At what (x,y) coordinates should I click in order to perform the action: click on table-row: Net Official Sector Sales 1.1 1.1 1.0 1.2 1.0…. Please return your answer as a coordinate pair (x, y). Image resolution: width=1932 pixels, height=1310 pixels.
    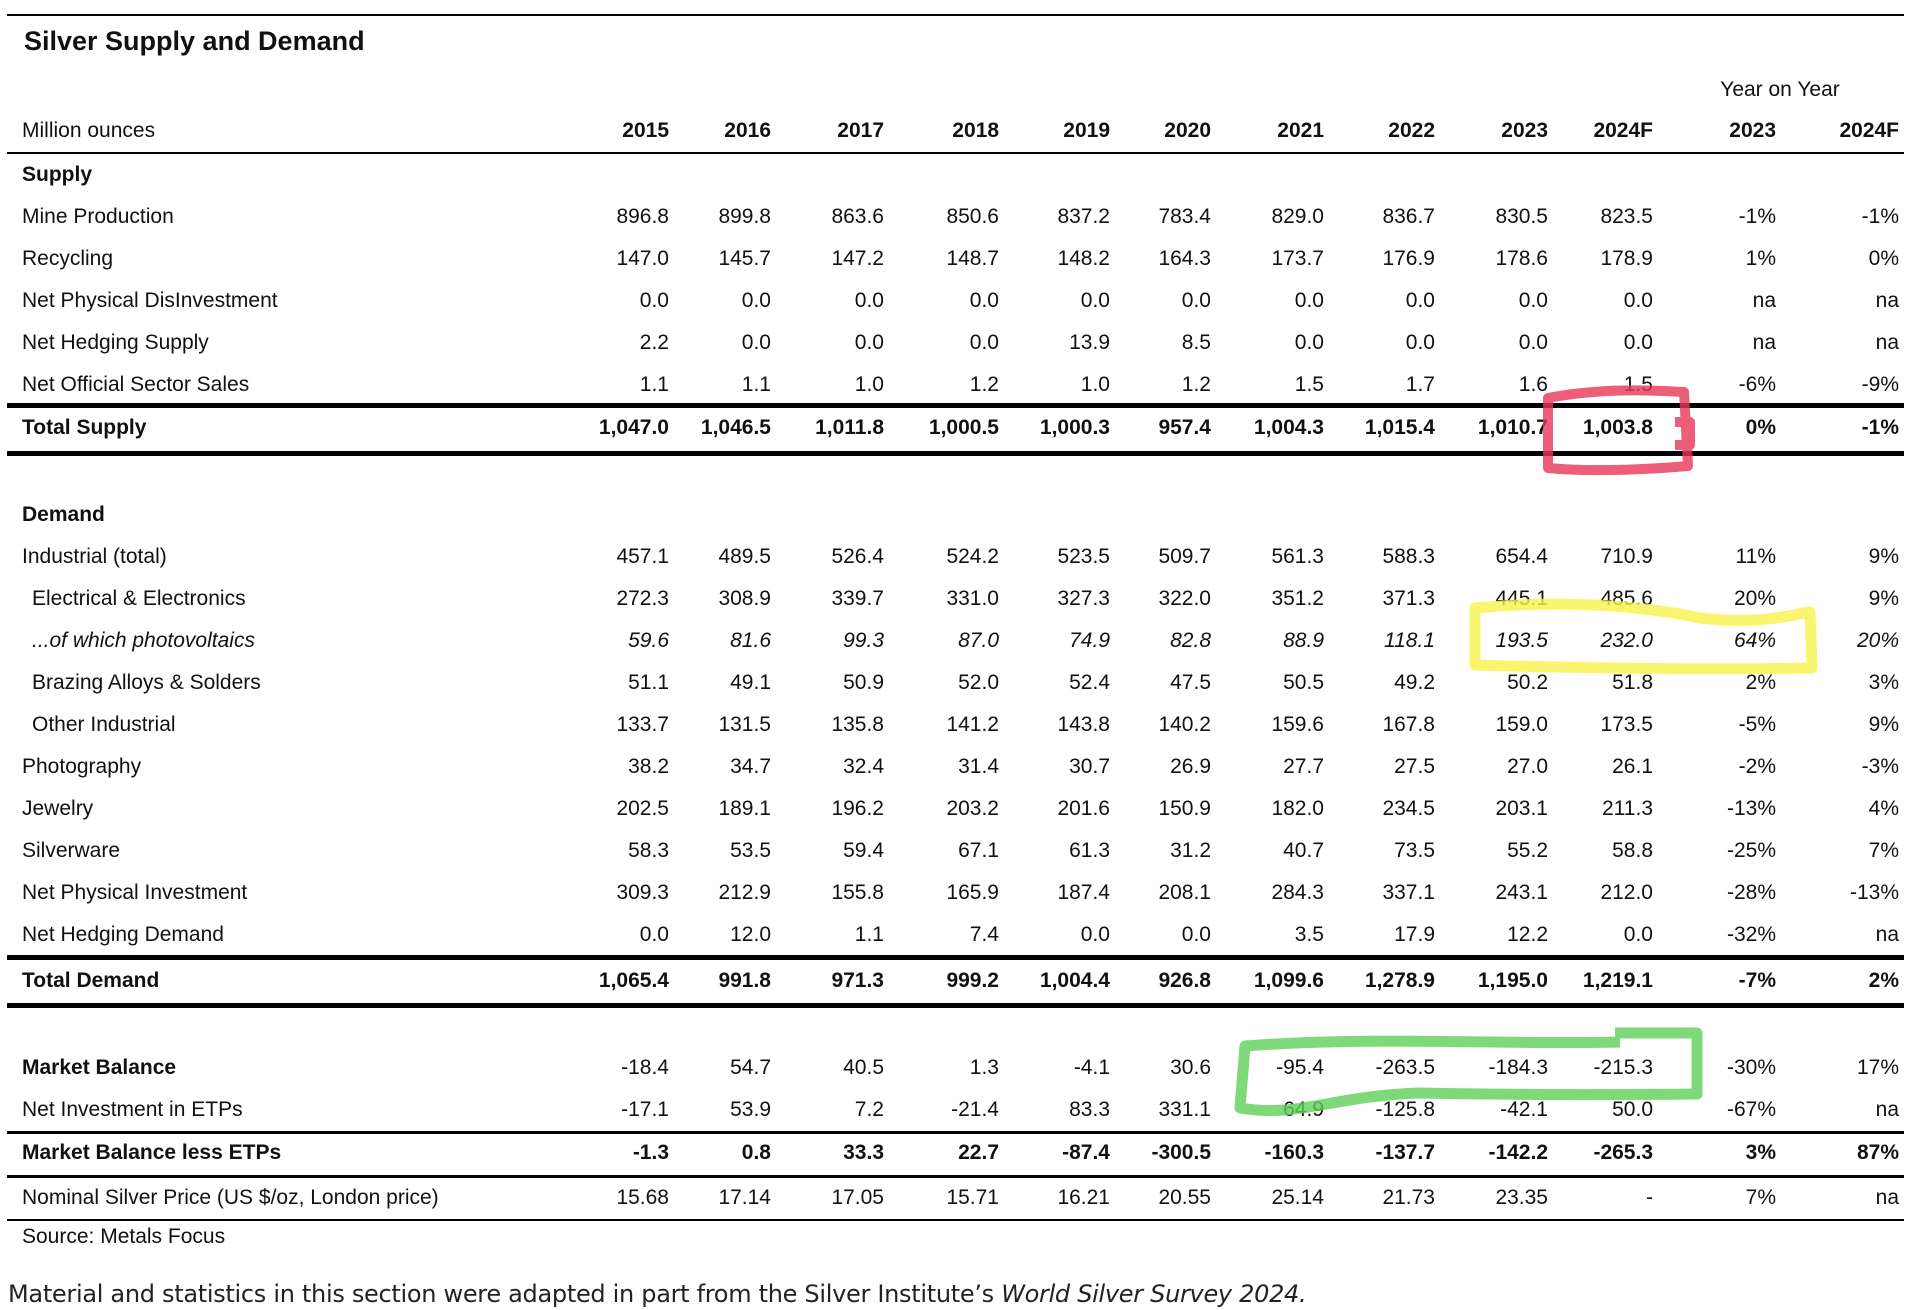
    Looking at the image, I should click on (966, 385).